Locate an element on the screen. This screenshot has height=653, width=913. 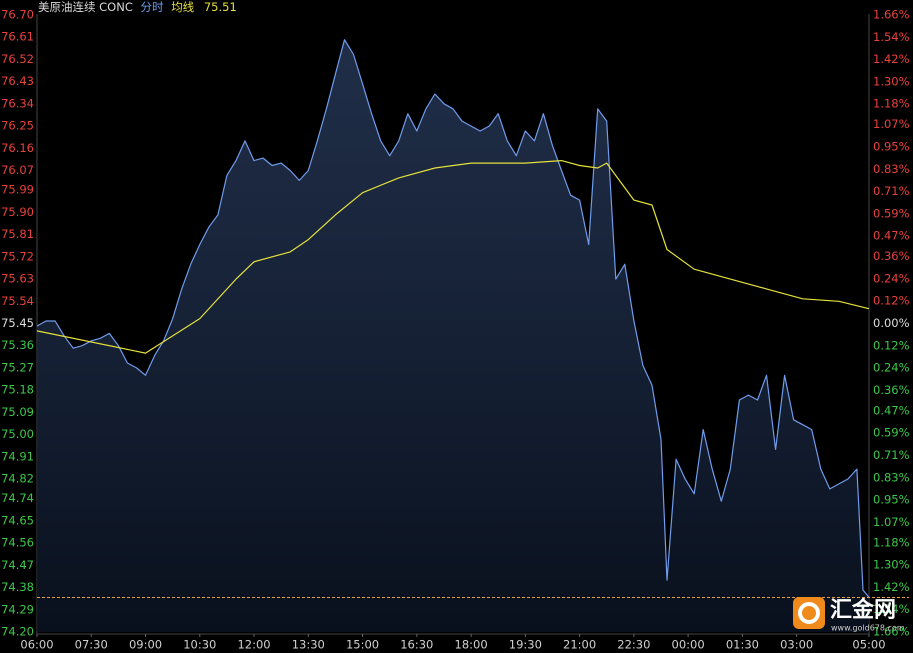
header: 美原油连续 CONC 分时 均线 75.51 is located at coordinates (137, 7).